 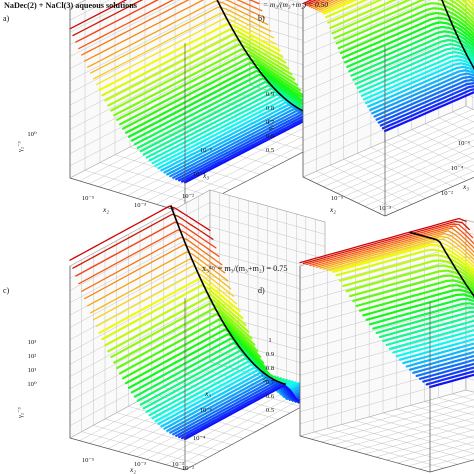 What do you see at coordinates (270, 122) in the screenshot?
I see `z-tick-label: 0.7` at bounding box center [270, 122].